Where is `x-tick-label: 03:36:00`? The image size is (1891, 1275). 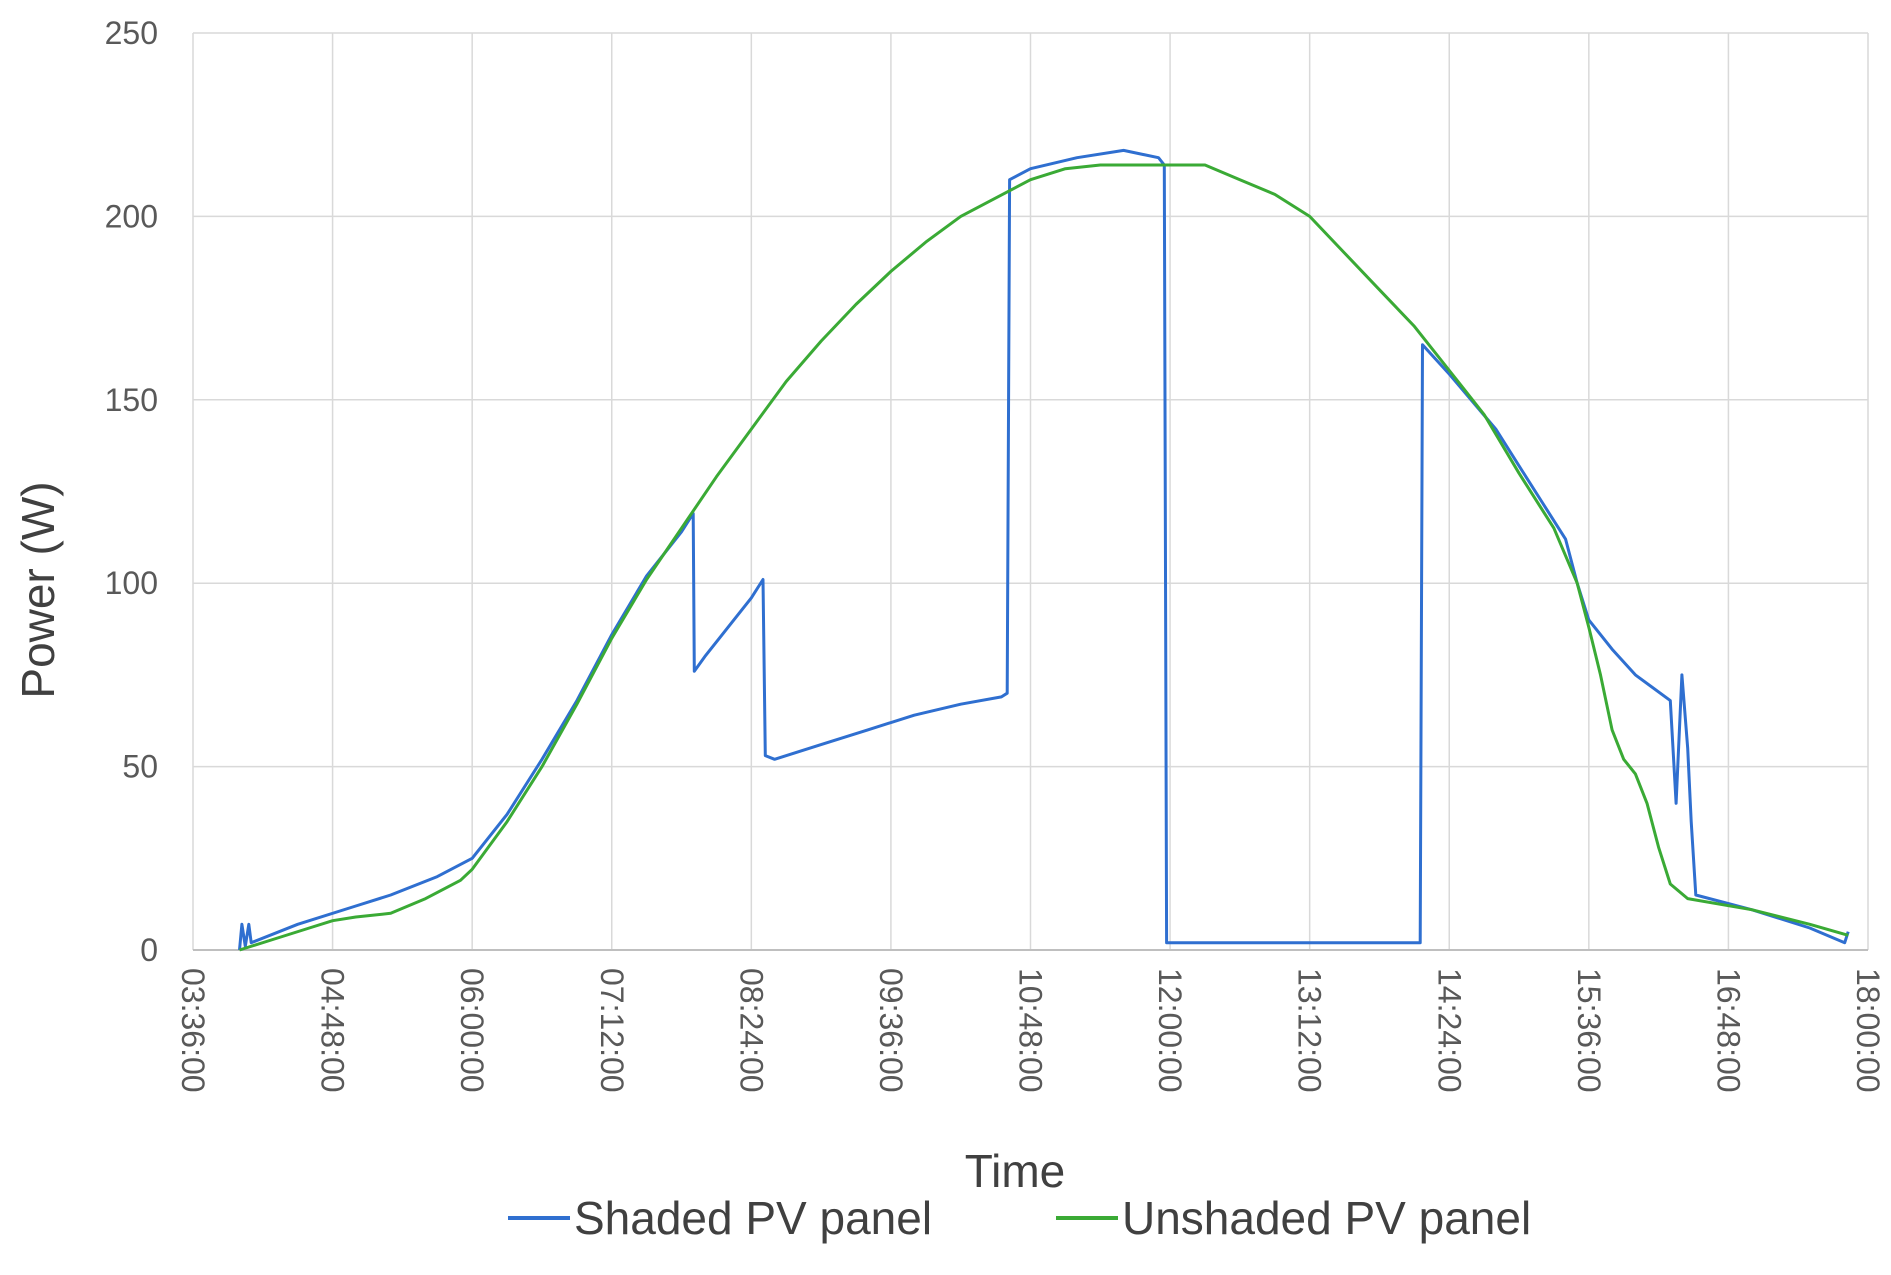 x-tick-label: 03:36:00 is located at coordinates (193, 1030).